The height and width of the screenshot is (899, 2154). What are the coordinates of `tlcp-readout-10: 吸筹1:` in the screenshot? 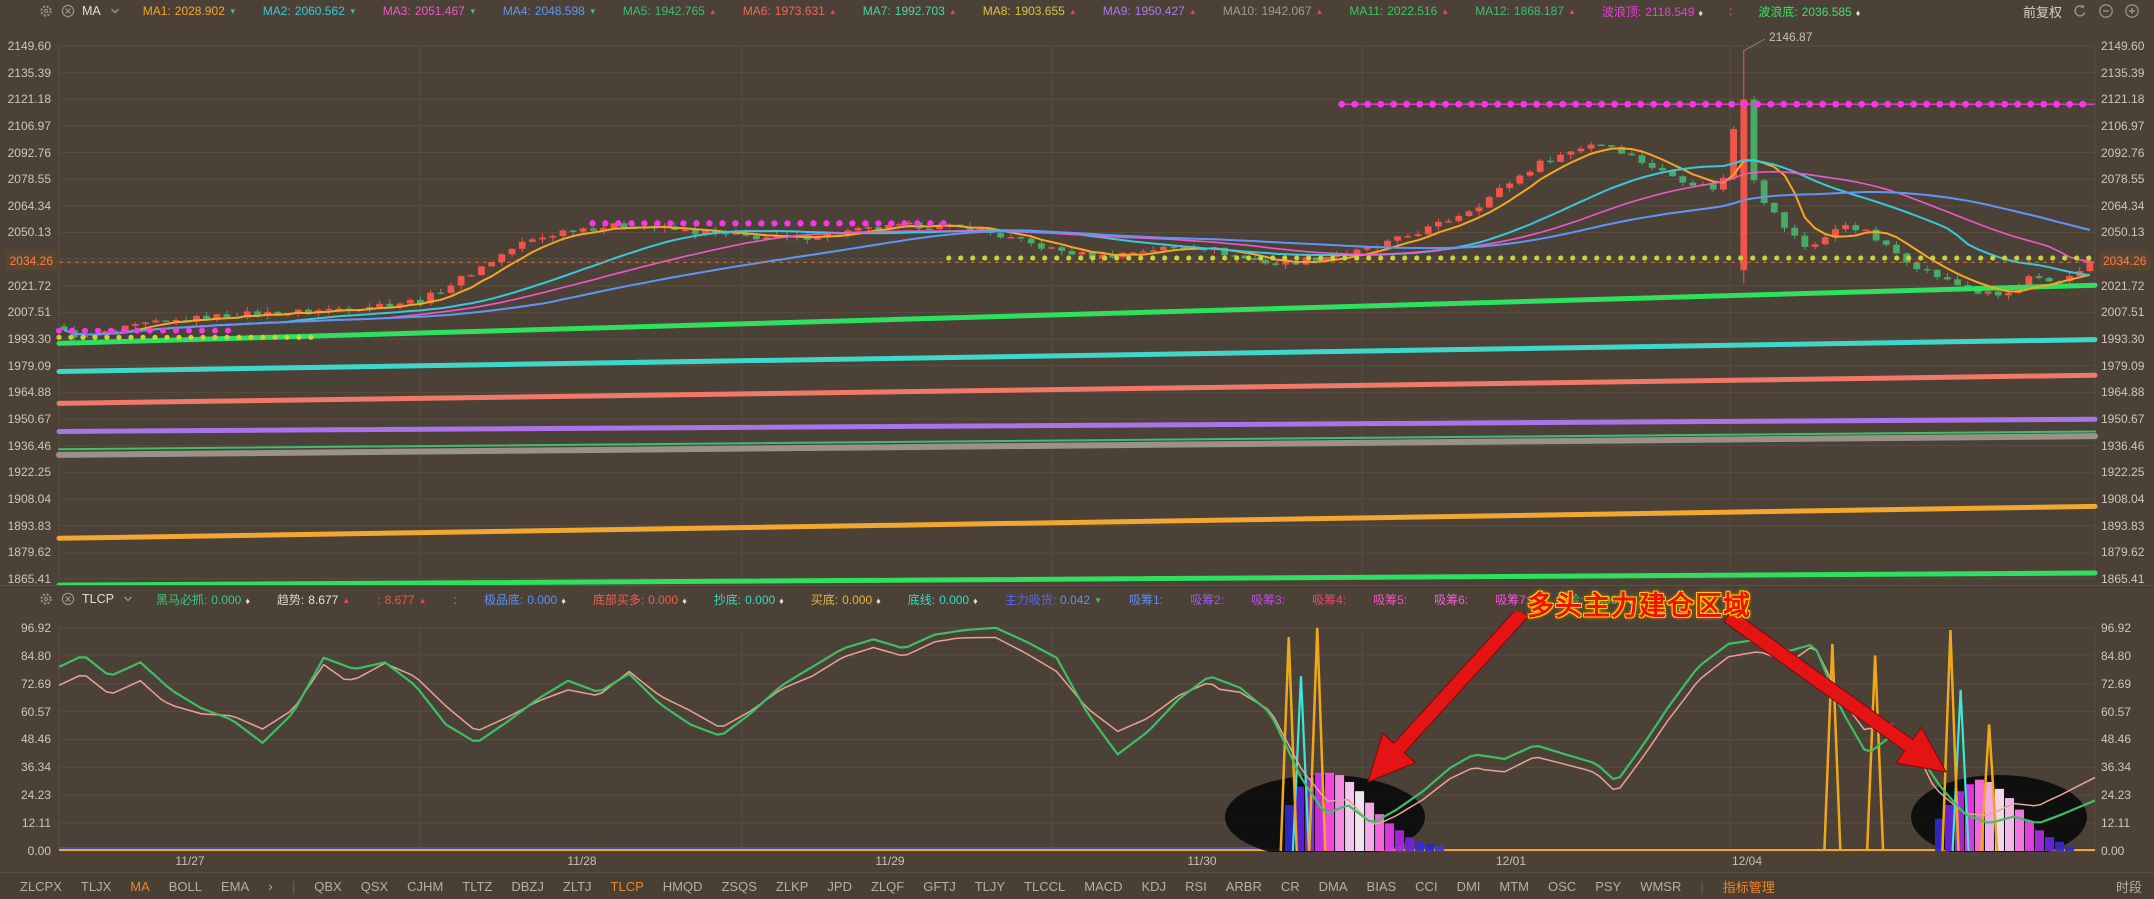 It's located at (1146, 599).